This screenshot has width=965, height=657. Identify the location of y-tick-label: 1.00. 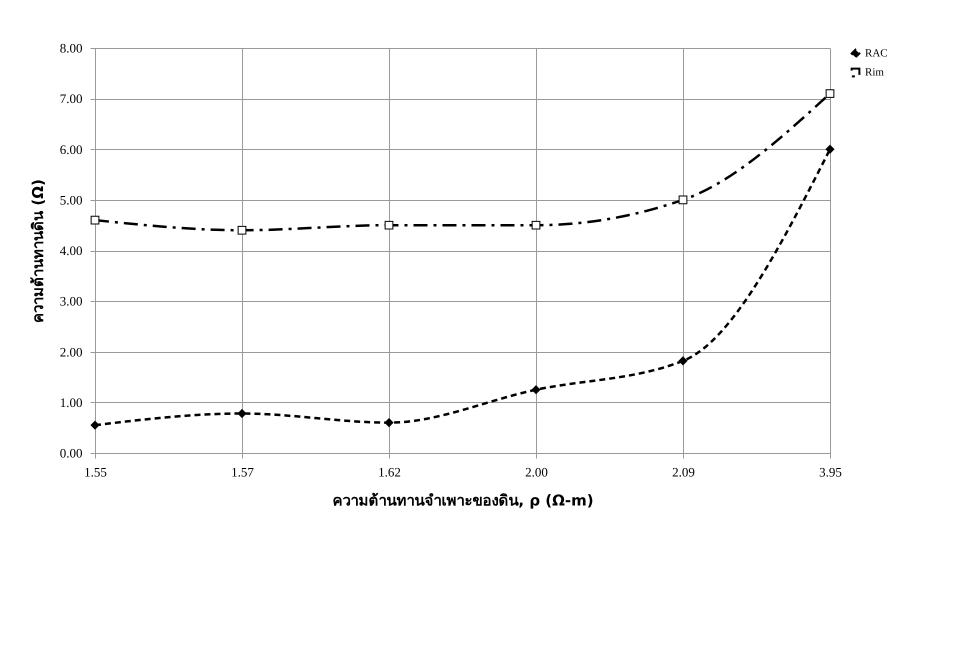
(71, 402).